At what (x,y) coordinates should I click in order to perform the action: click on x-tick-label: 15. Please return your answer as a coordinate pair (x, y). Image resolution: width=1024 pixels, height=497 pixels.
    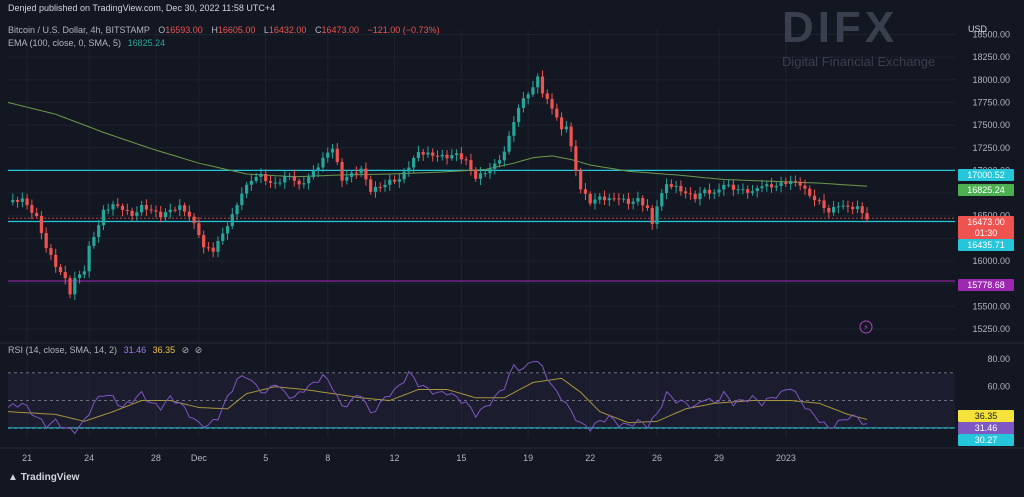
    Looking at the image, I should click on (461, 458).